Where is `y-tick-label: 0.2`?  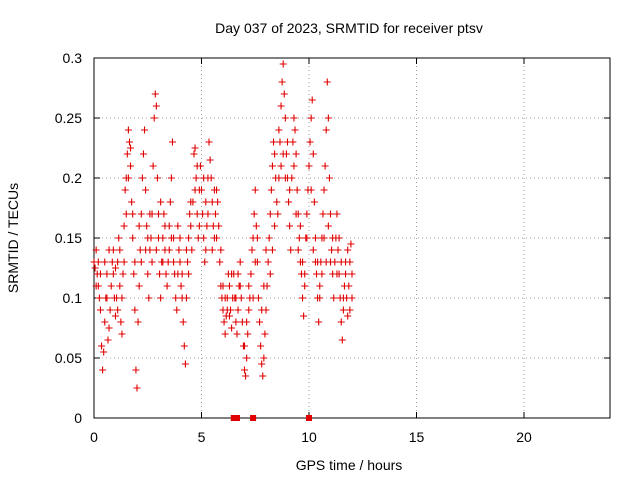
y-tick-label: 0.2 is located at coordinates (73, 178).